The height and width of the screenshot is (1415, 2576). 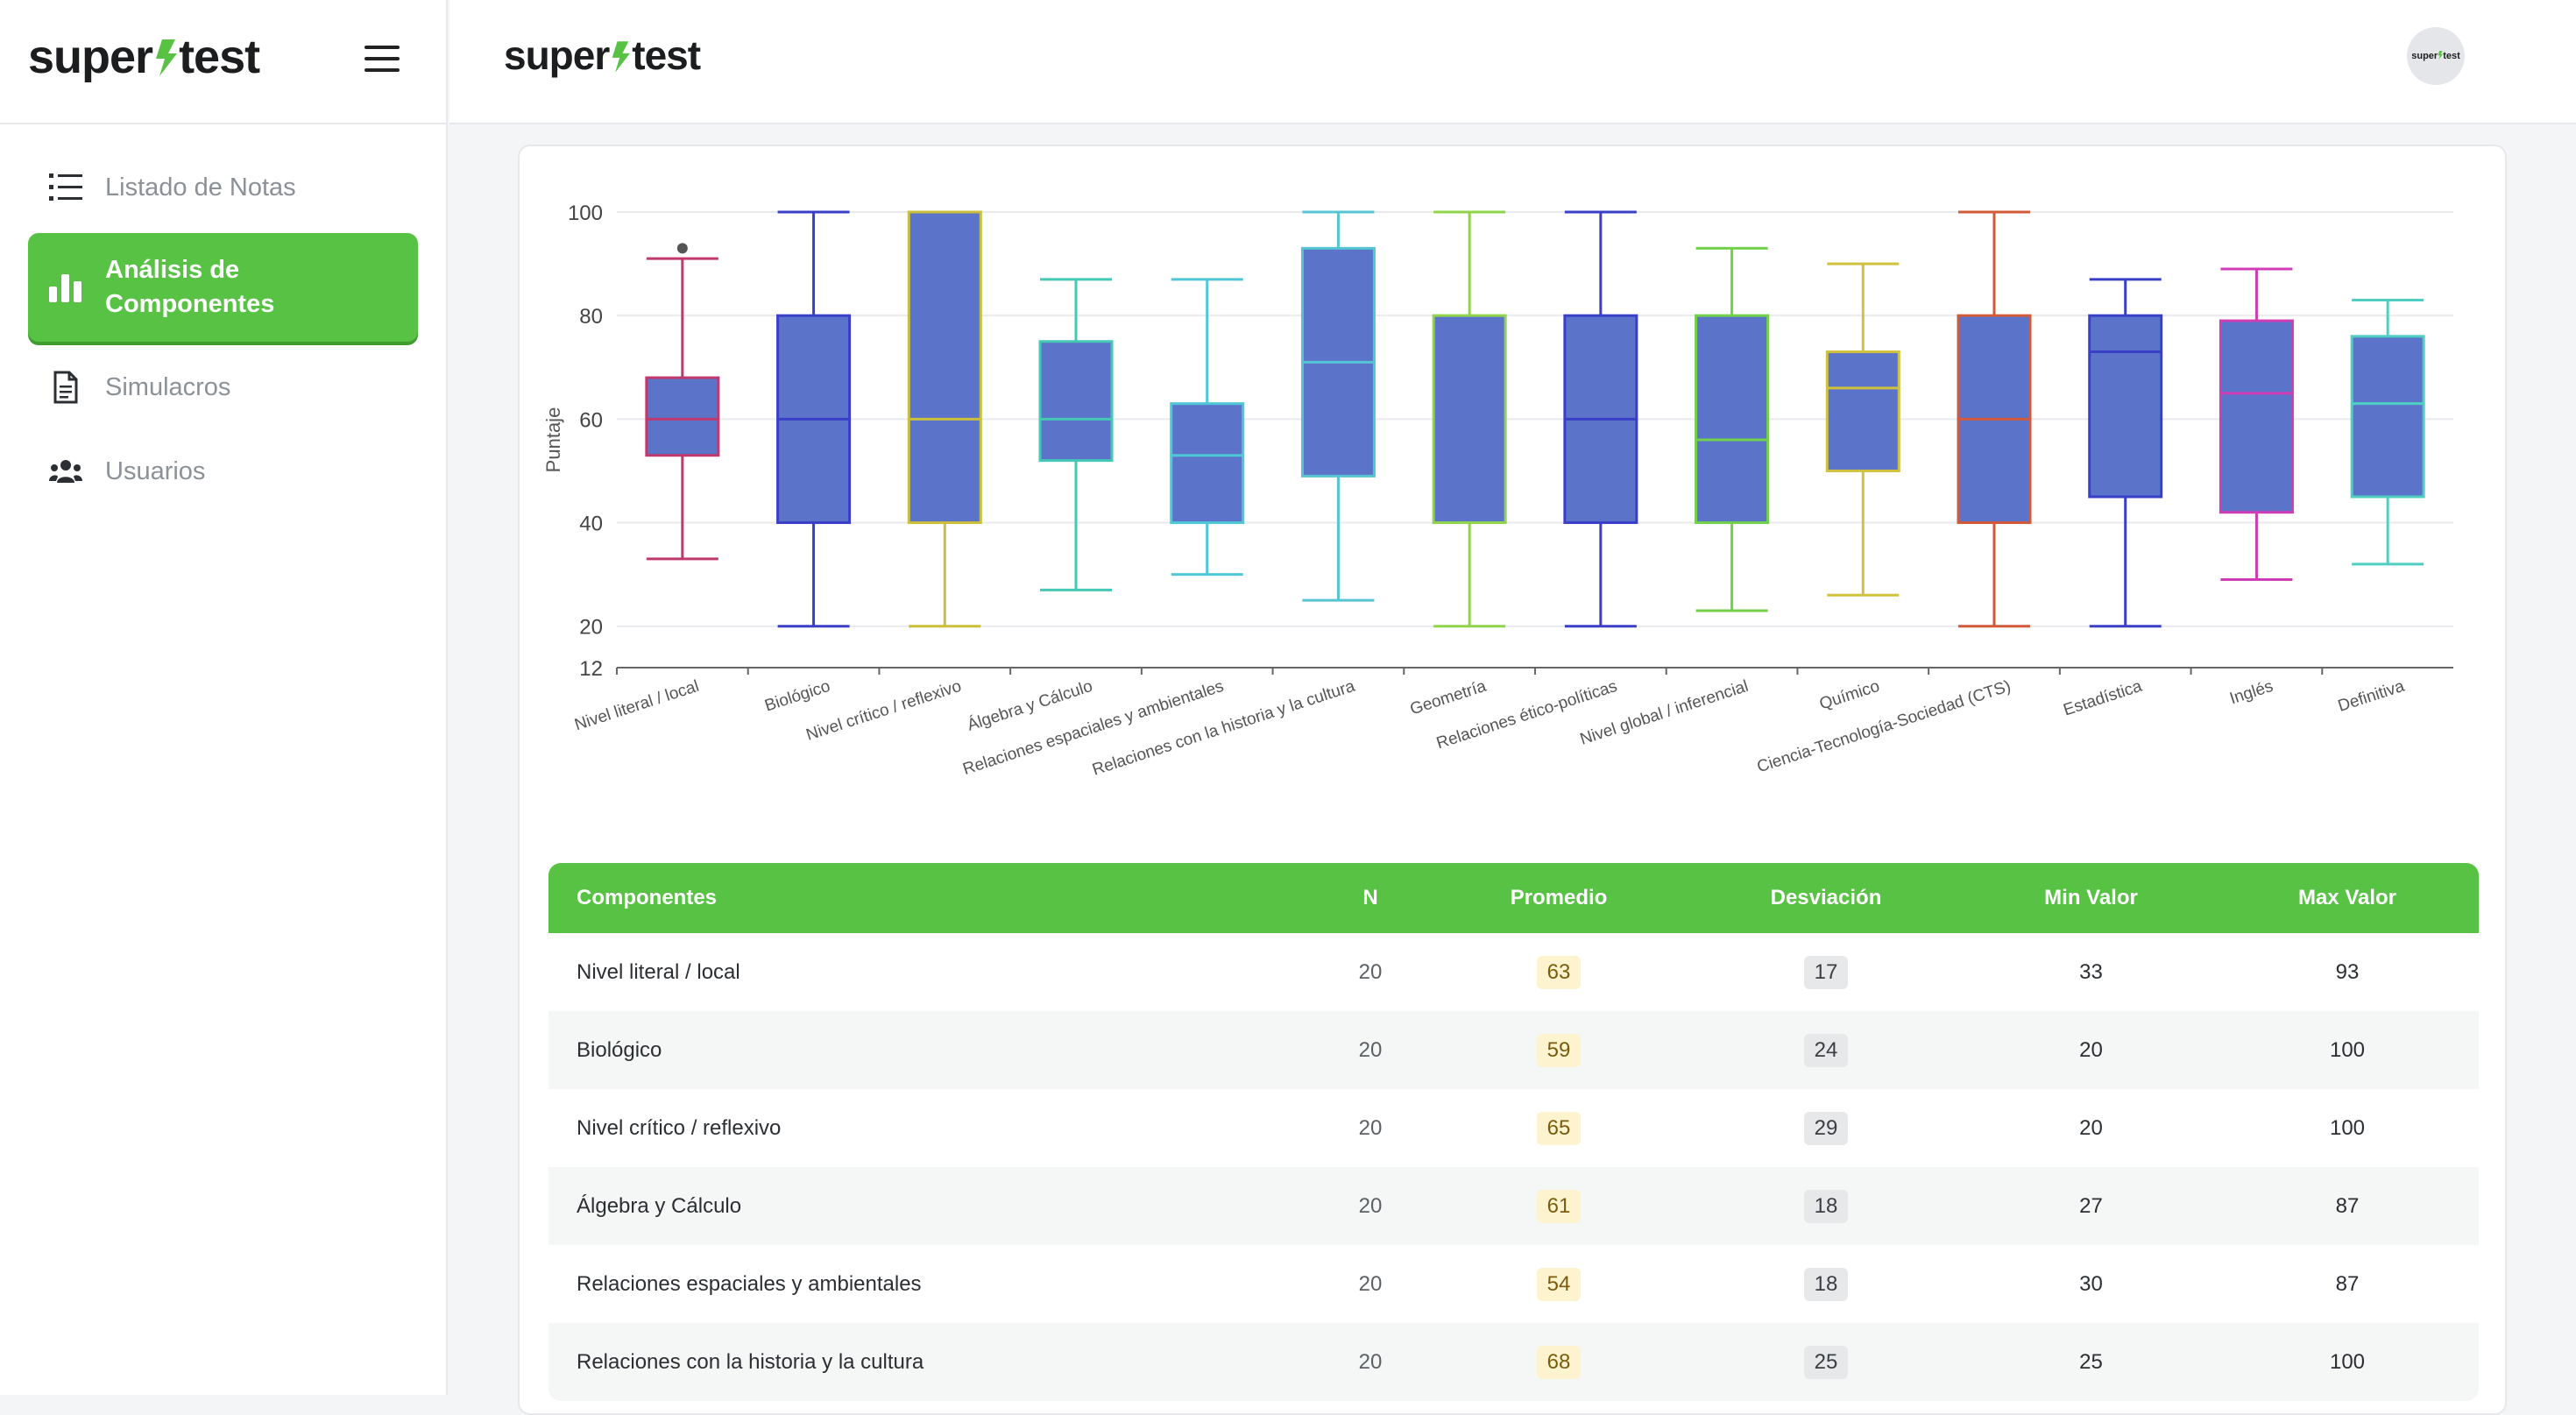 What do you see at coordinates (1559, 972) in the screenshot?
I see `cell-promedio-badge: 63` at bounding box center [1559, 972].